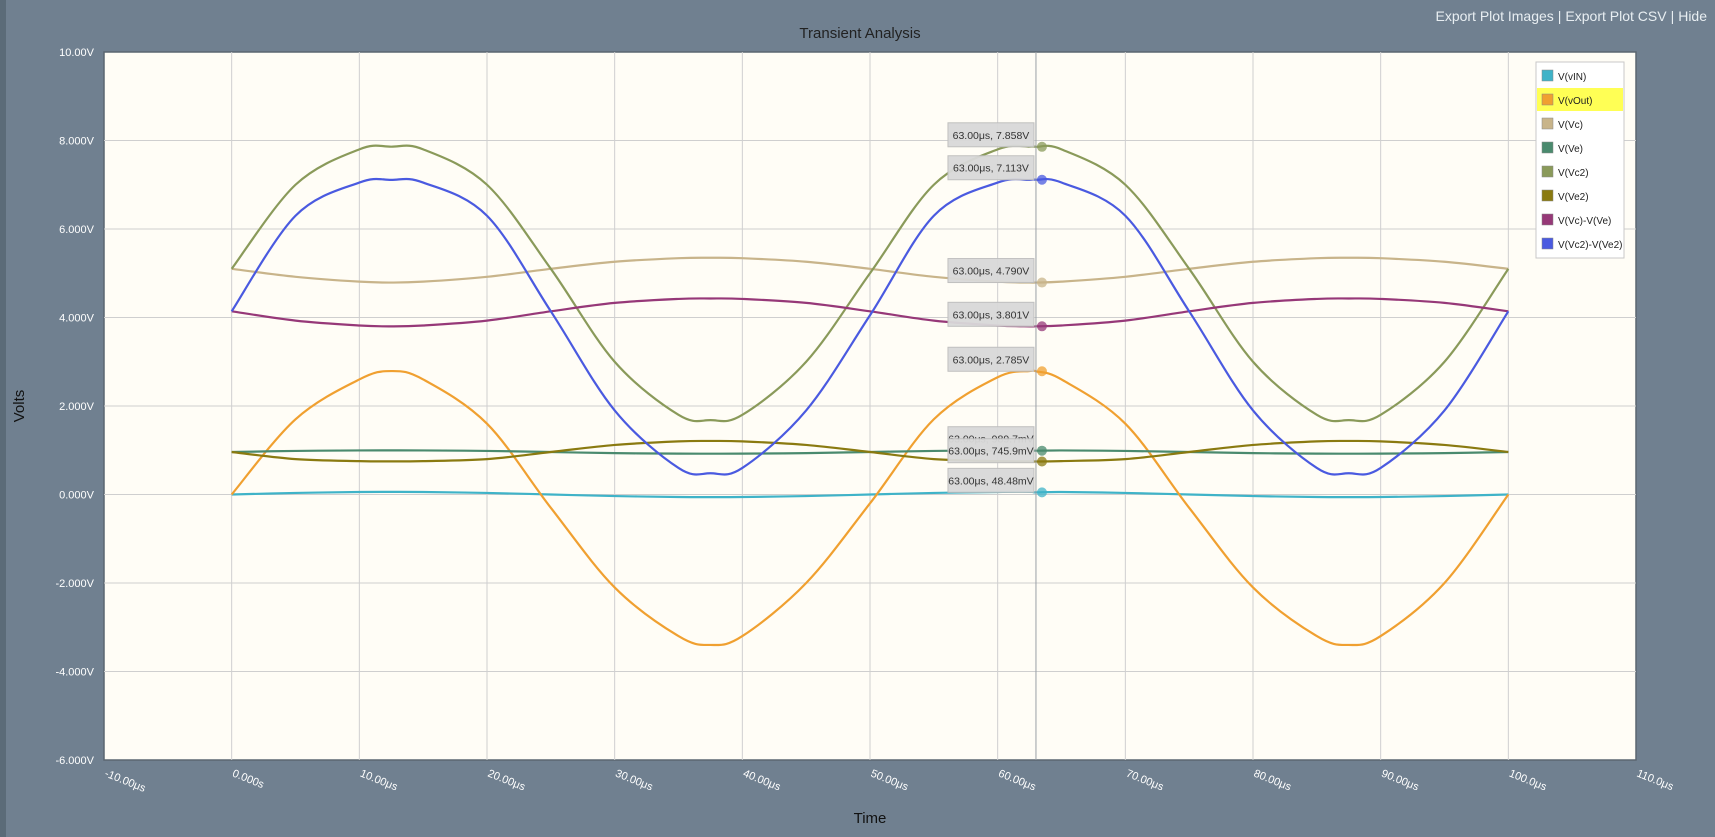 Image resolution: width=1715 pixels, height=837 pixels. I want to click on x-tick-label: 110.0μs, so click(1655, 781).